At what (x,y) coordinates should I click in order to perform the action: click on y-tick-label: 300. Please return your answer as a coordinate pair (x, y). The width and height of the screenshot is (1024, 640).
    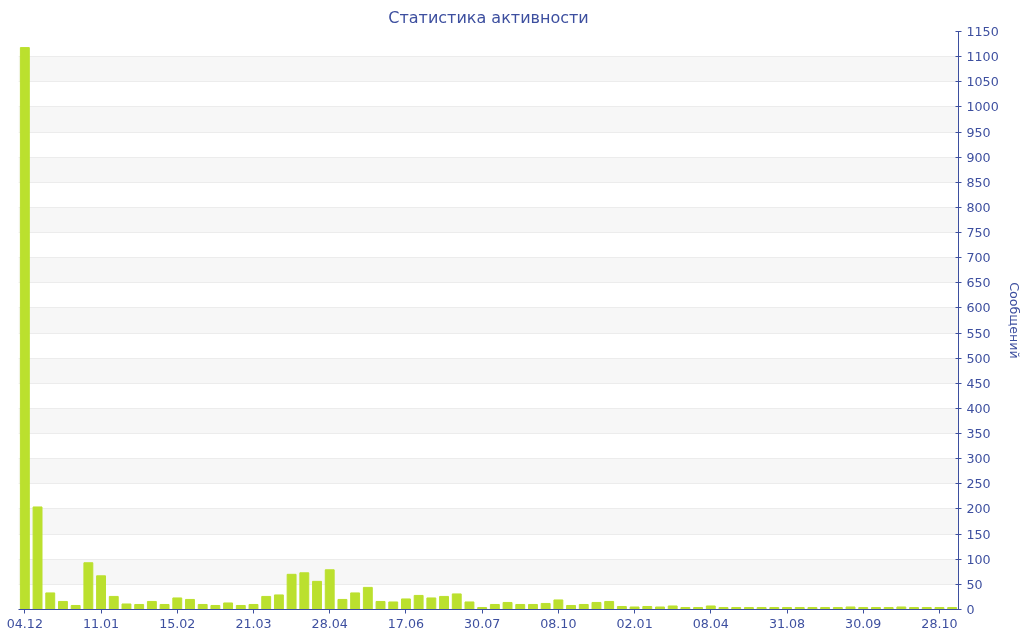
    Looking at the image, I should click on (978, 459).